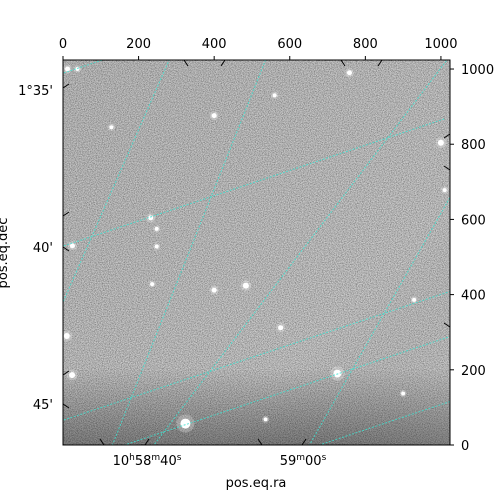  What do you see at coordinates (214, 44) in the screenshot?
I see `top-tick-label: 400` at bounding box center [214, 44].